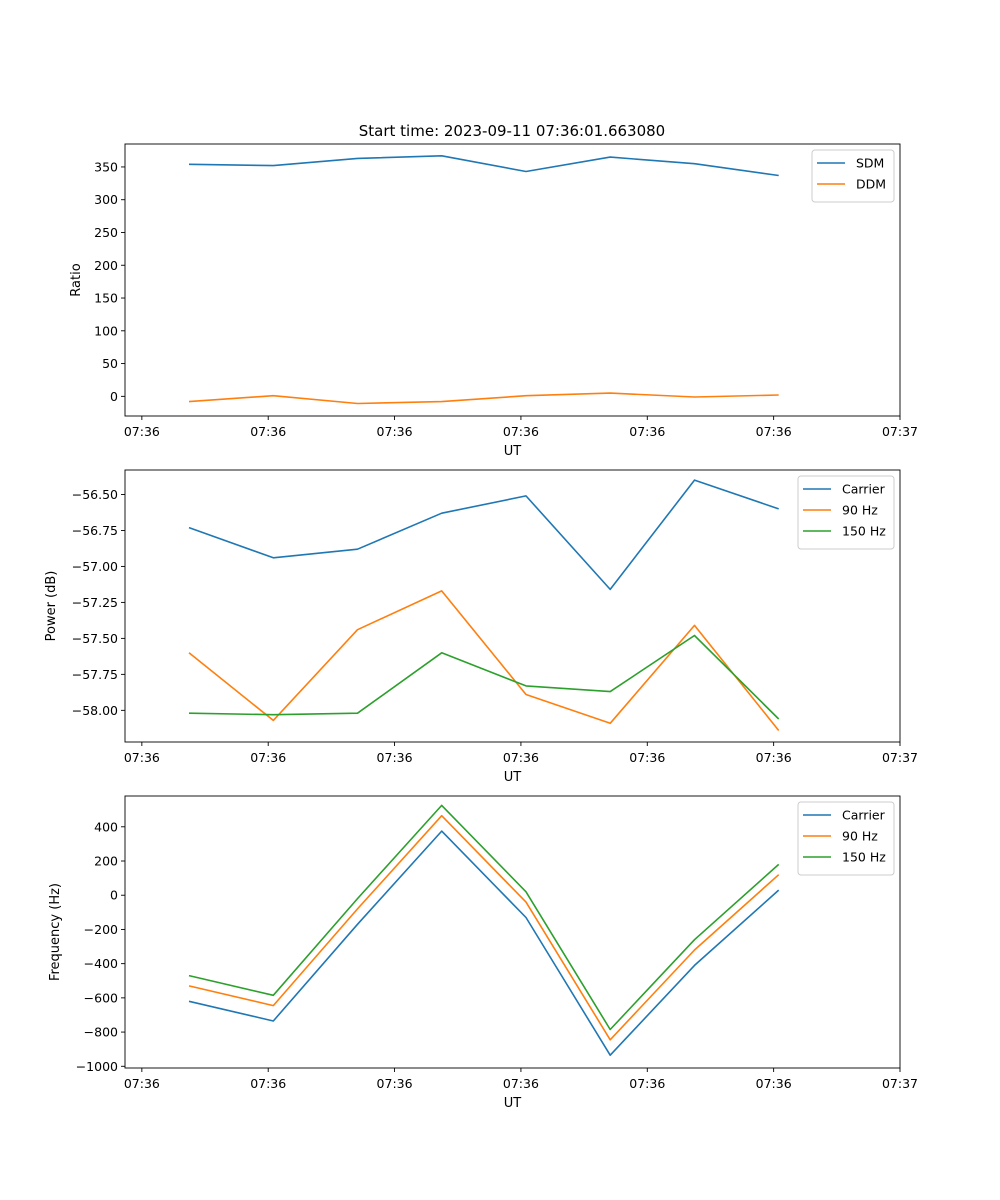 This screenshot has height=1200, width=1000. What do you see at coordinates (106, 232) in the screenshot?
I see `ratio-y-tick-label: 250` at bounding box center [106, 232].